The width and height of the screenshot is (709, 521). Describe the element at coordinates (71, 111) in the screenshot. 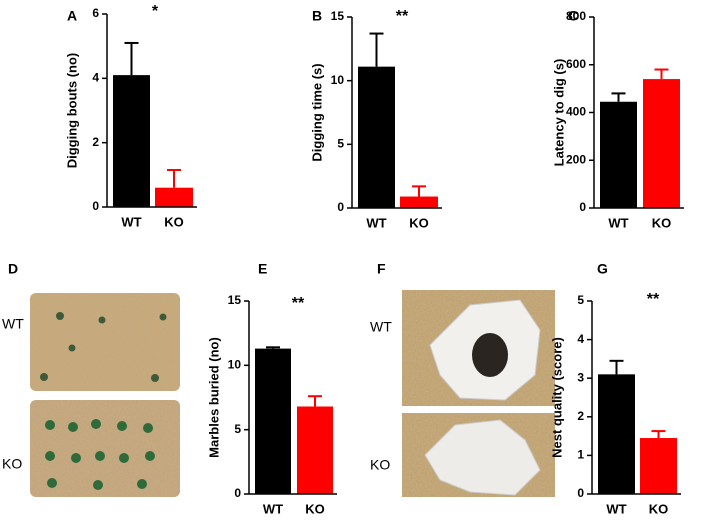

I see `y-axis-label: Digging bouts (no)` at that location.